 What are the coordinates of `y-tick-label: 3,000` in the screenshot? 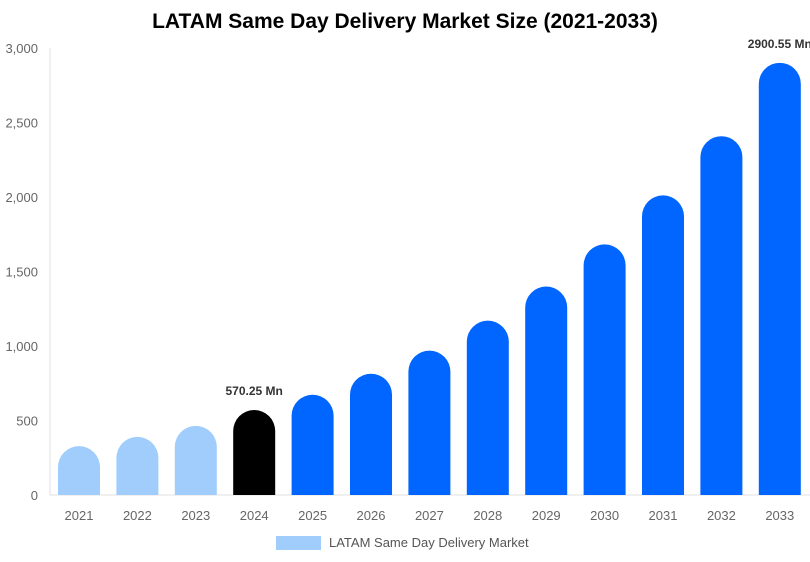 It's located at (21, 48).